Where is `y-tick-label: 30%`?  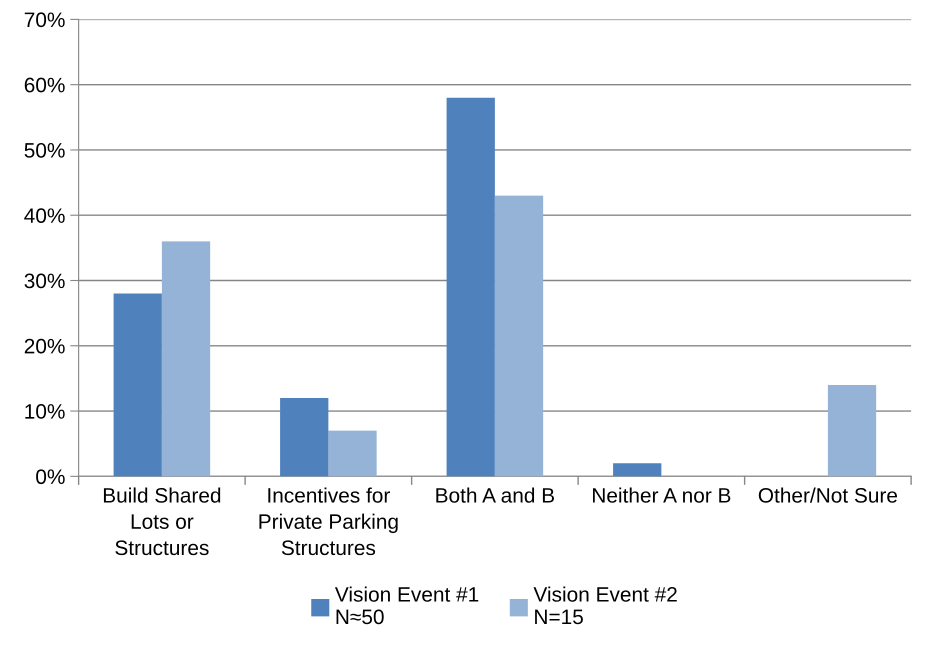
y-tick-label: 30% is located at coordinates (44, 281).